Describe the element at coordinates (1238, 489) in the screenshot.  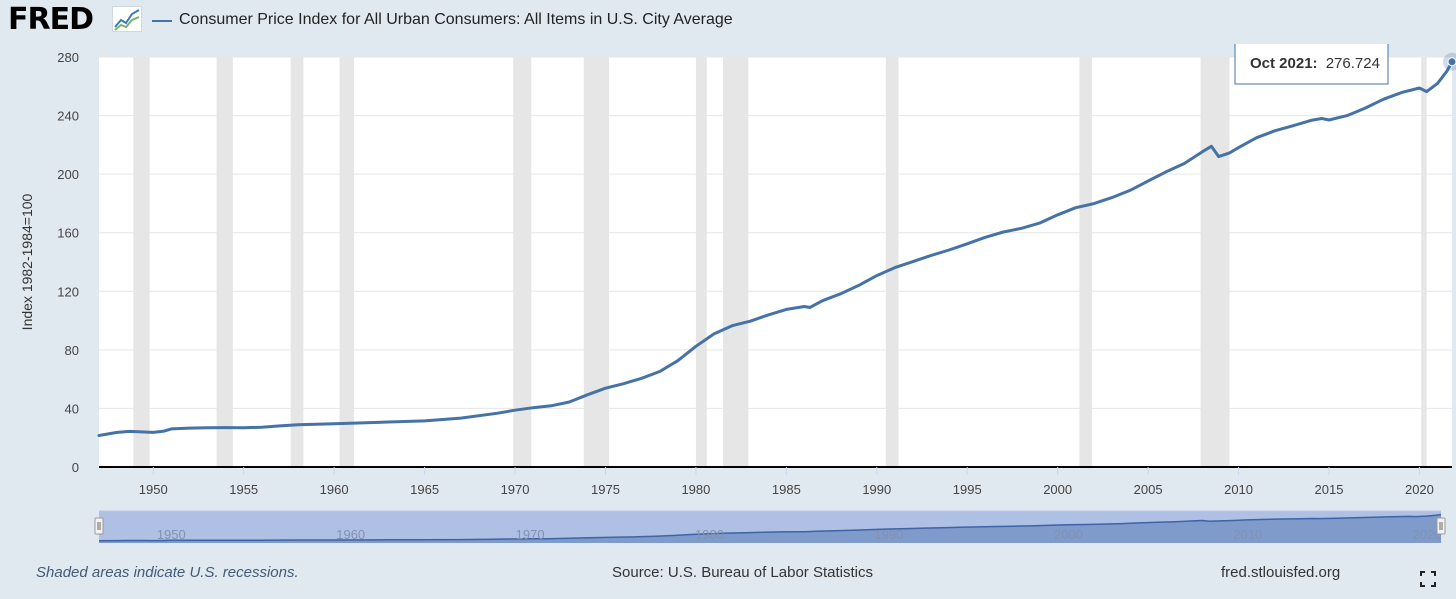
I see `x-tick-label: 2010` at that location.